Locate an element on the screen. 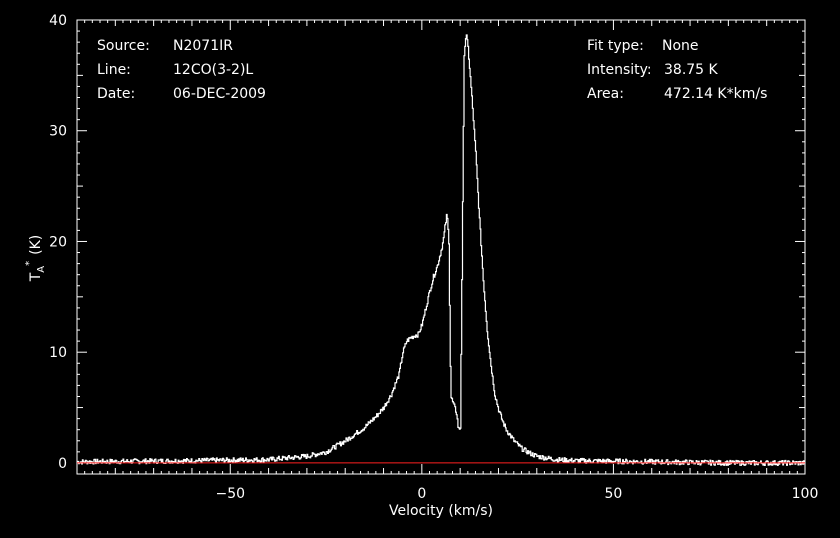 This screenshot has height=538, width=840. fit-type-value: None is located at coordinates (680, 46).